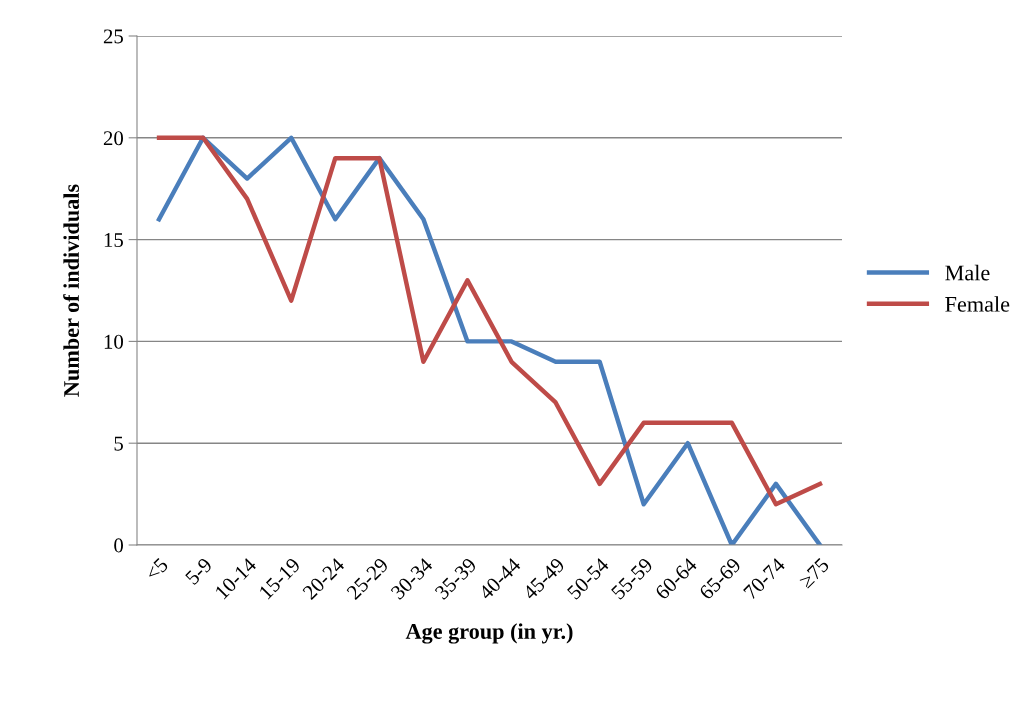 The width and height of the screenshot is (1024, 704). I want to click on x-tick-label: <5, so click(156, 569).